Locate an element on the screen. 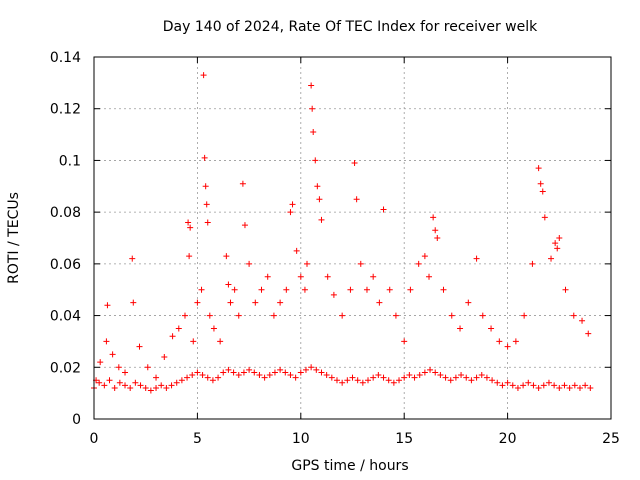  x-tick-label: 5 is located at coordinates (197, 439).